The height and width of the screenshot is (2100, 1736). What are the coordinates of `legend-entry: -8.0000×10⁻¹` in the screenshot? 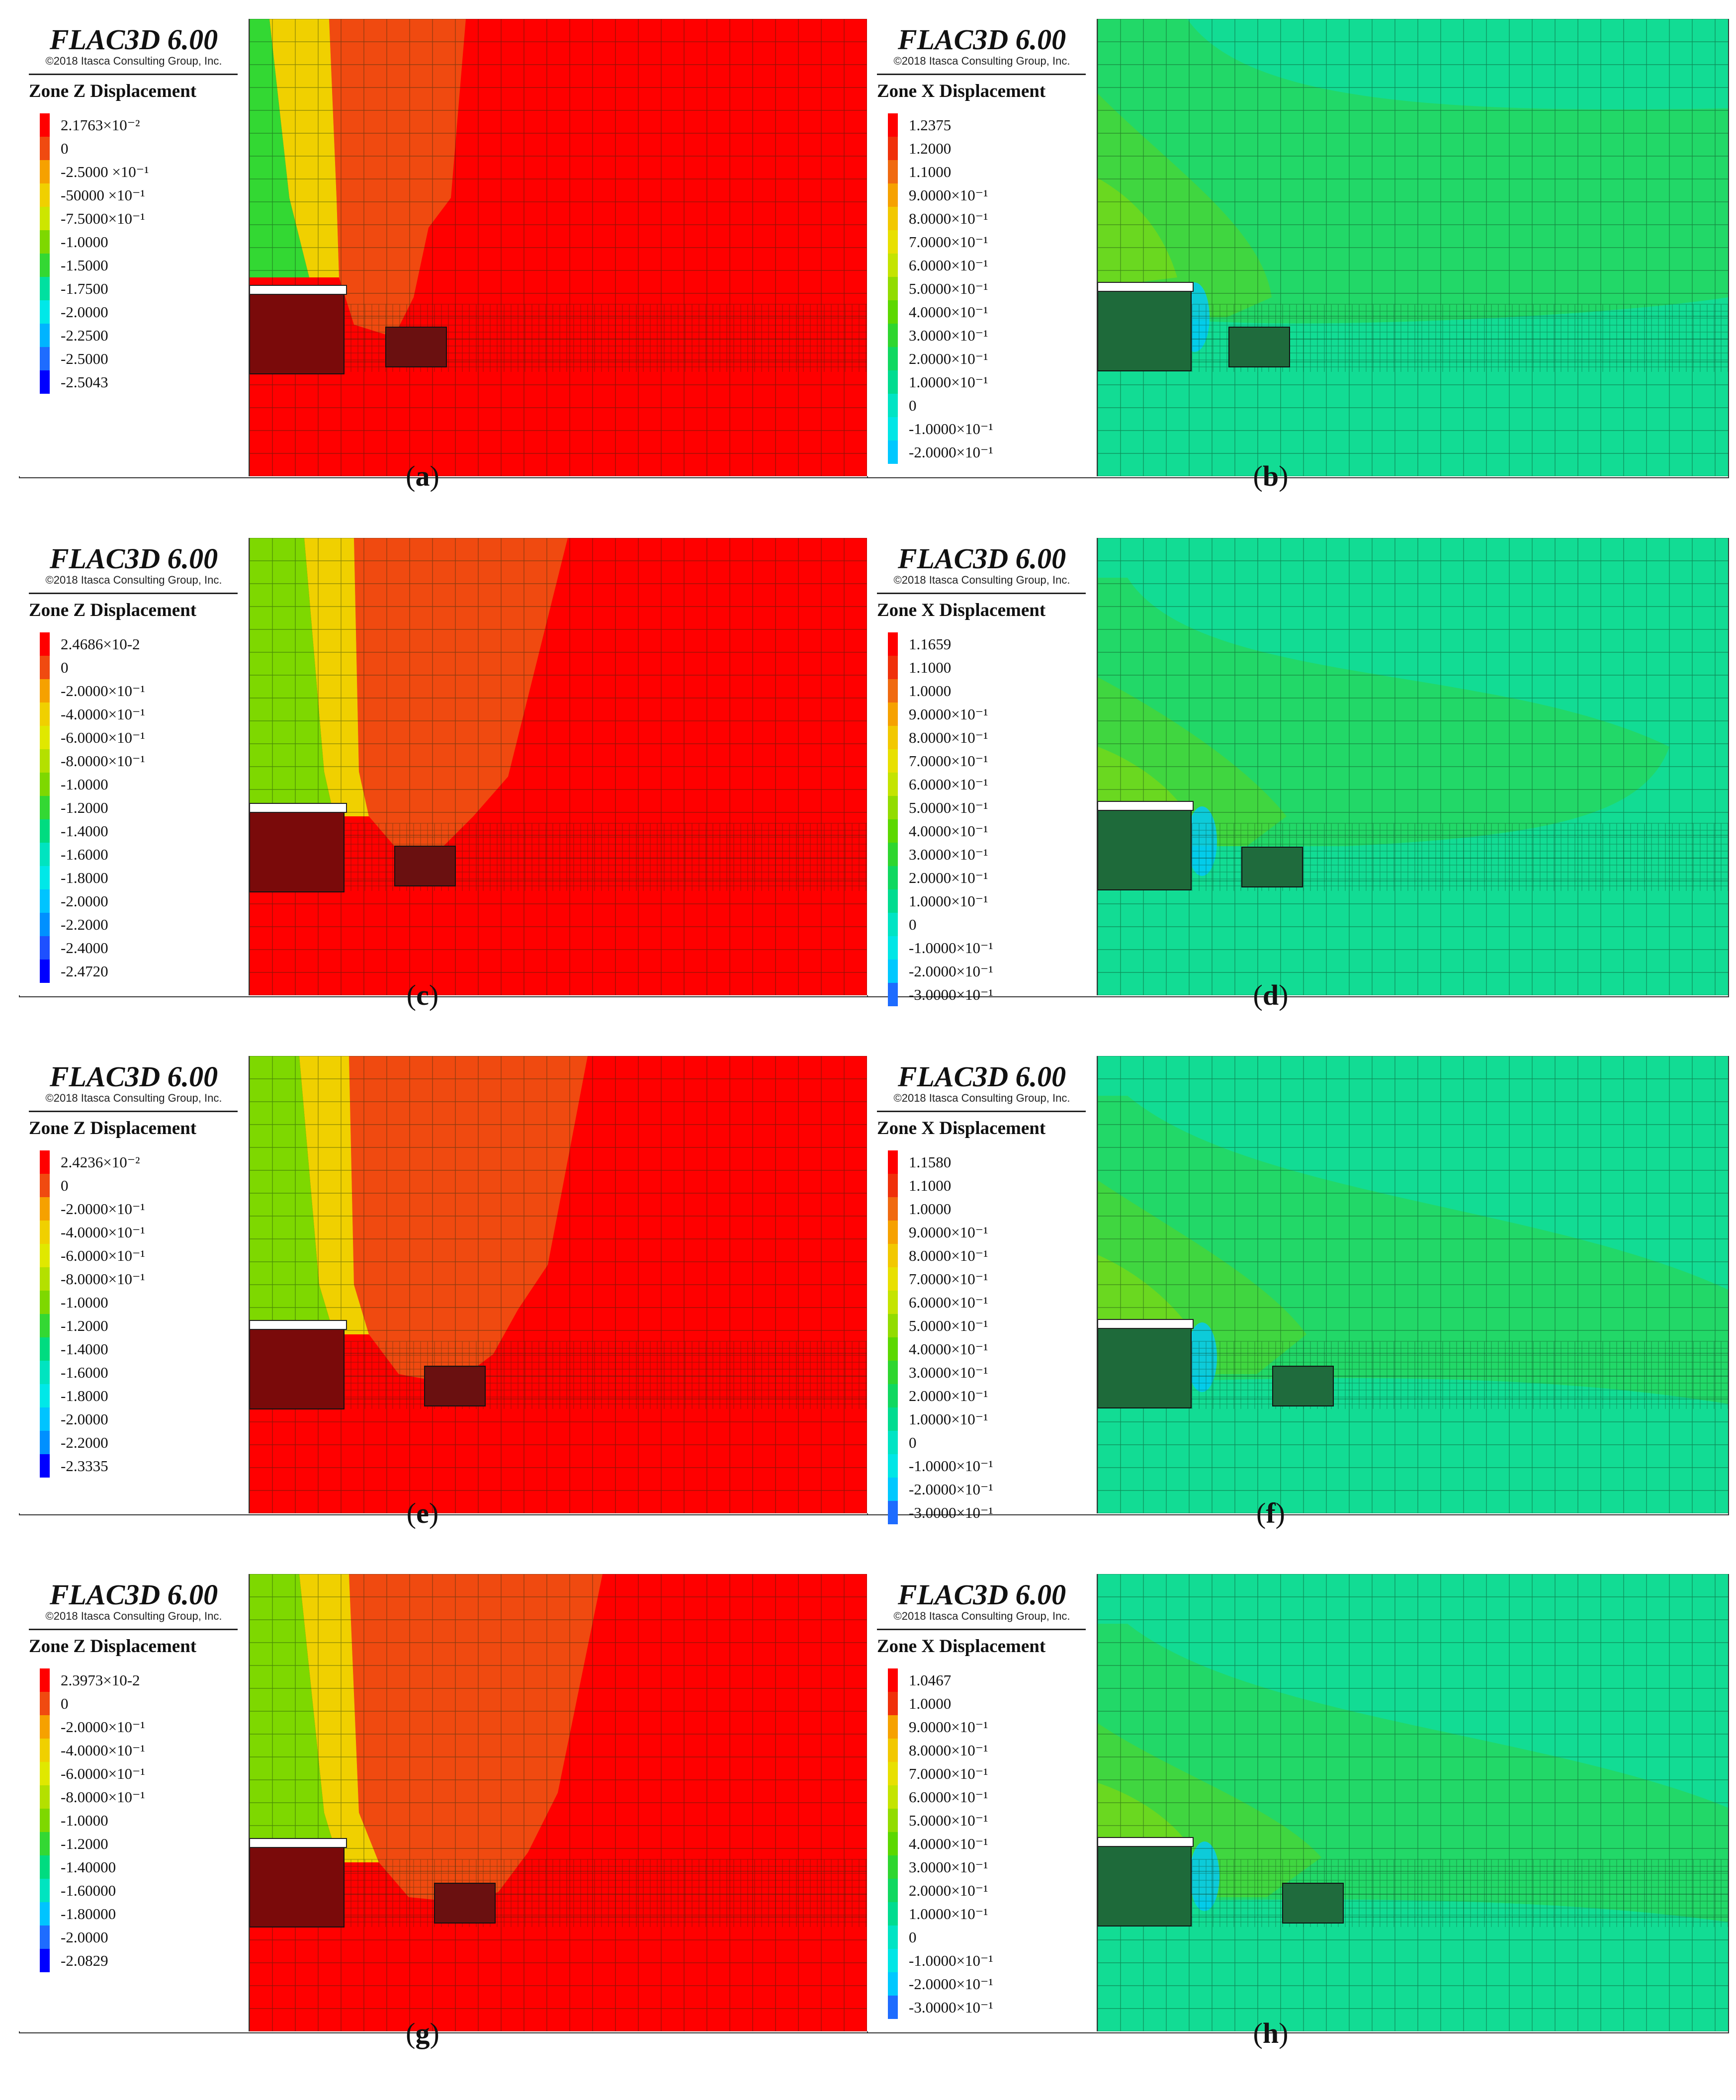 It's located at (140, 1279).